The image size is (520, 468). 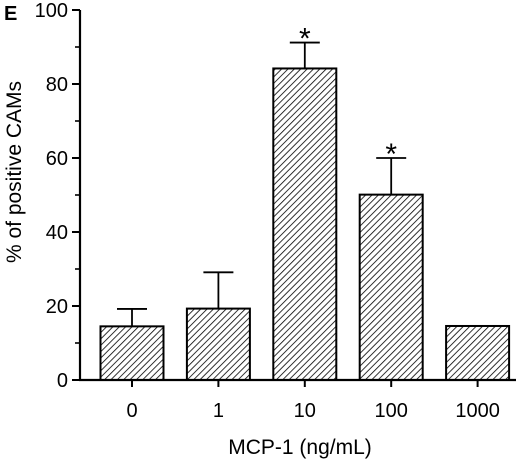 I want to click on y-tick-label-20: 20, so click(x=57, y=307).